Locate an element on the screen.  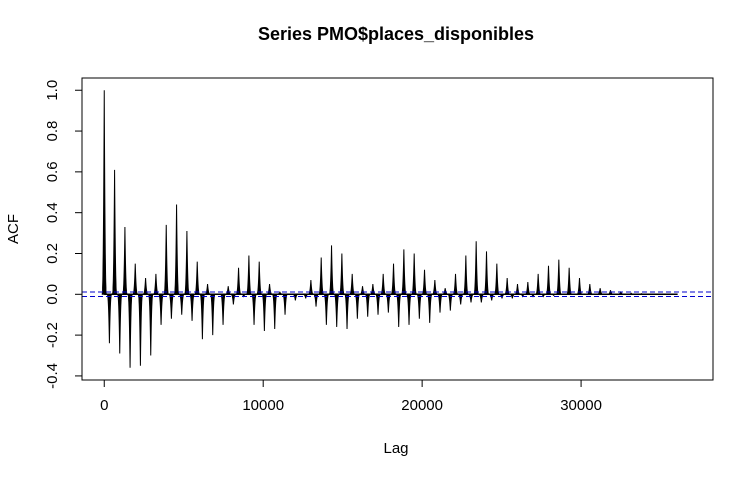
x-tick-label: 20000 is located at coordinates (422, 405).